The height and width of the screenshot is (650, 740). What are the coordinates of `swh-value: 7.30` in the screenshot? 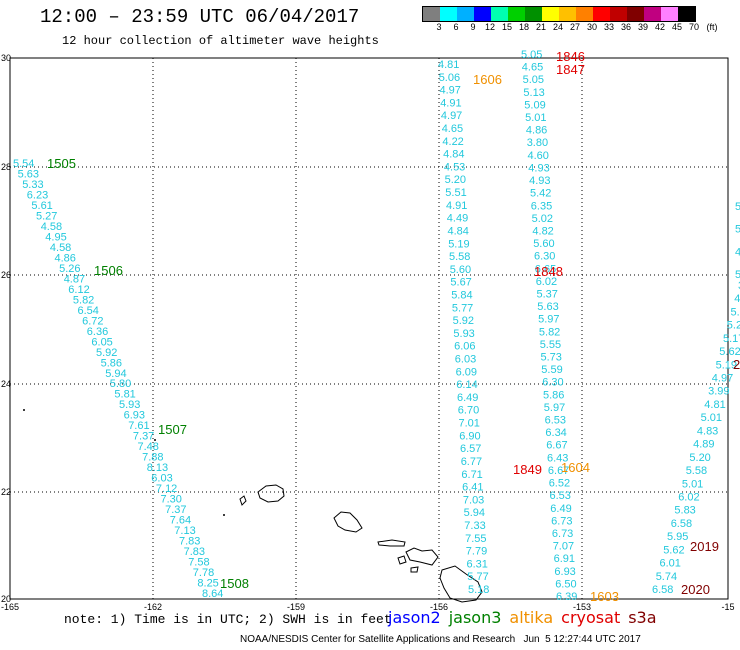 It's located at (171, 500).